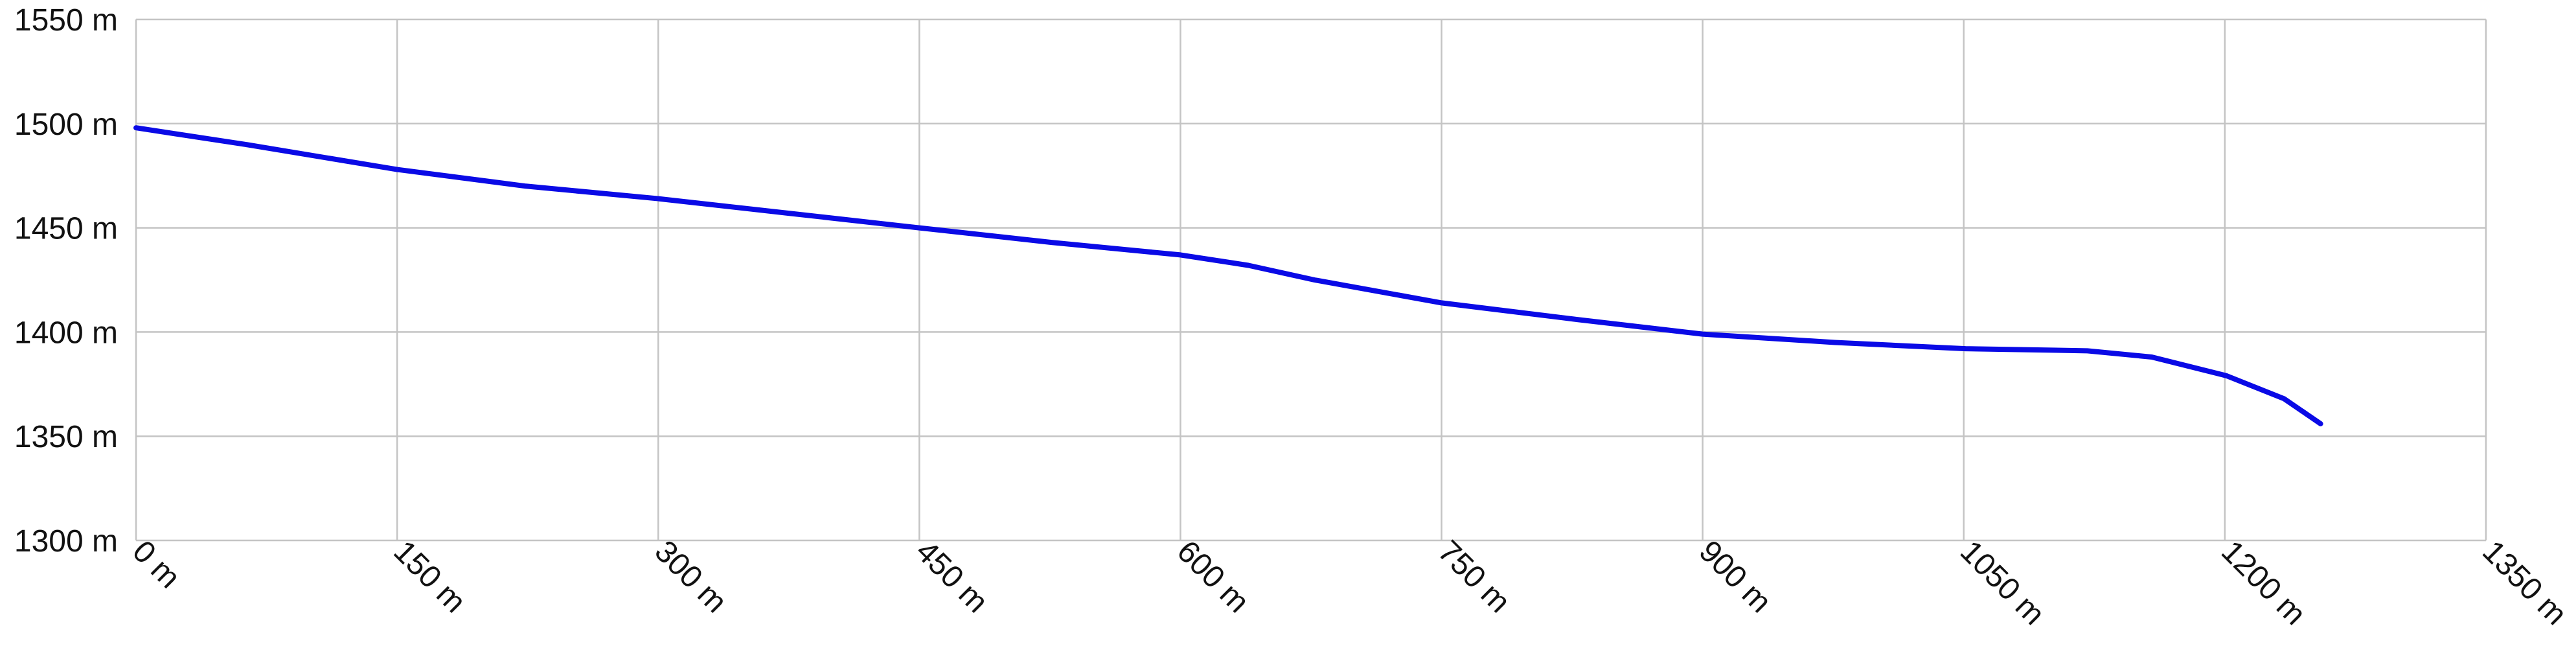 The height and width of the screenshot is (648, 2576). What do you see at coordinates (2263, 583) in the screenshot?
I see `x-tick-label: 1200 m` at bounding box center [2263, 583].